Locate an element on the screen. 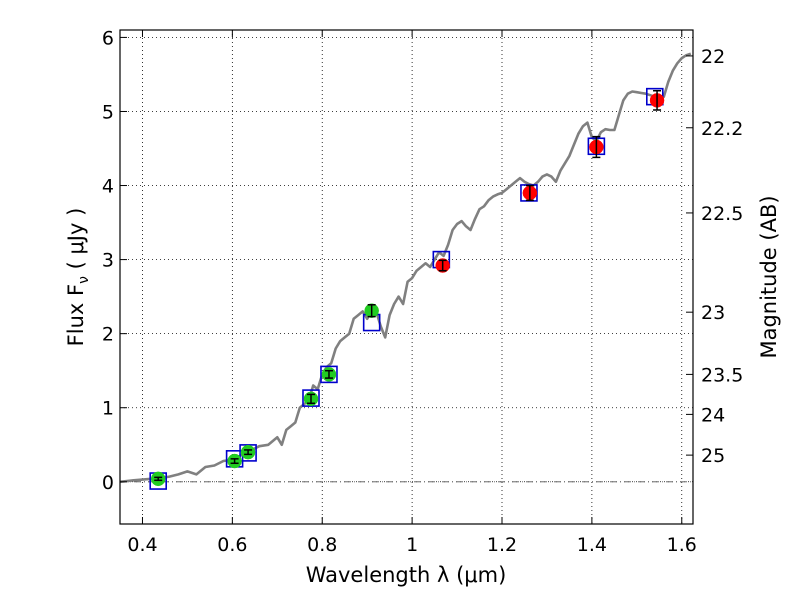 This screenshot has height=600, width=800. y2-tick-label: 22.2 is located at coordinates (722, 129).